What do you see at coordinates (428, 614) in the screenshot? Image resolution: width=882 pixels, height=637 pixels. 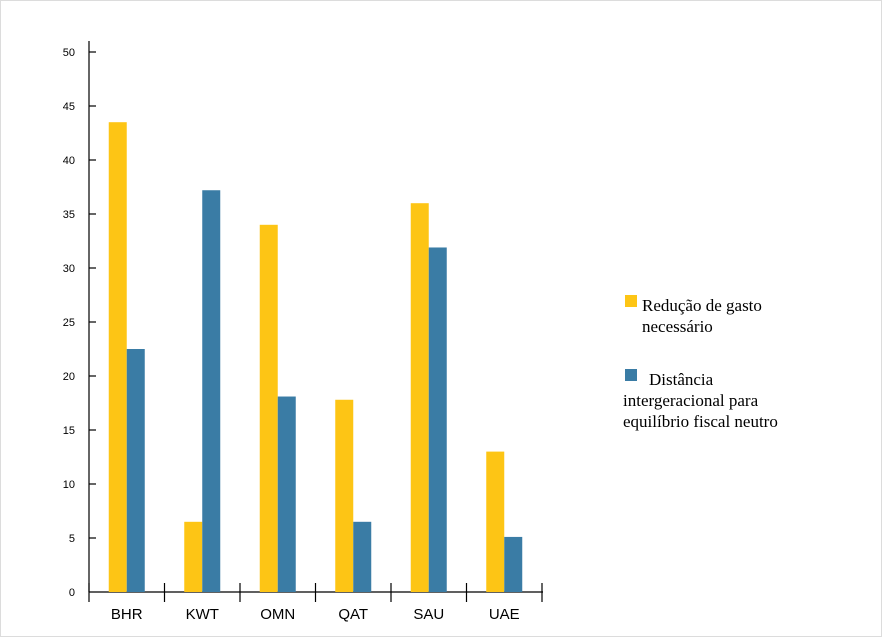 I see `x-category-label: SAU` at bounding box center [428, 614].